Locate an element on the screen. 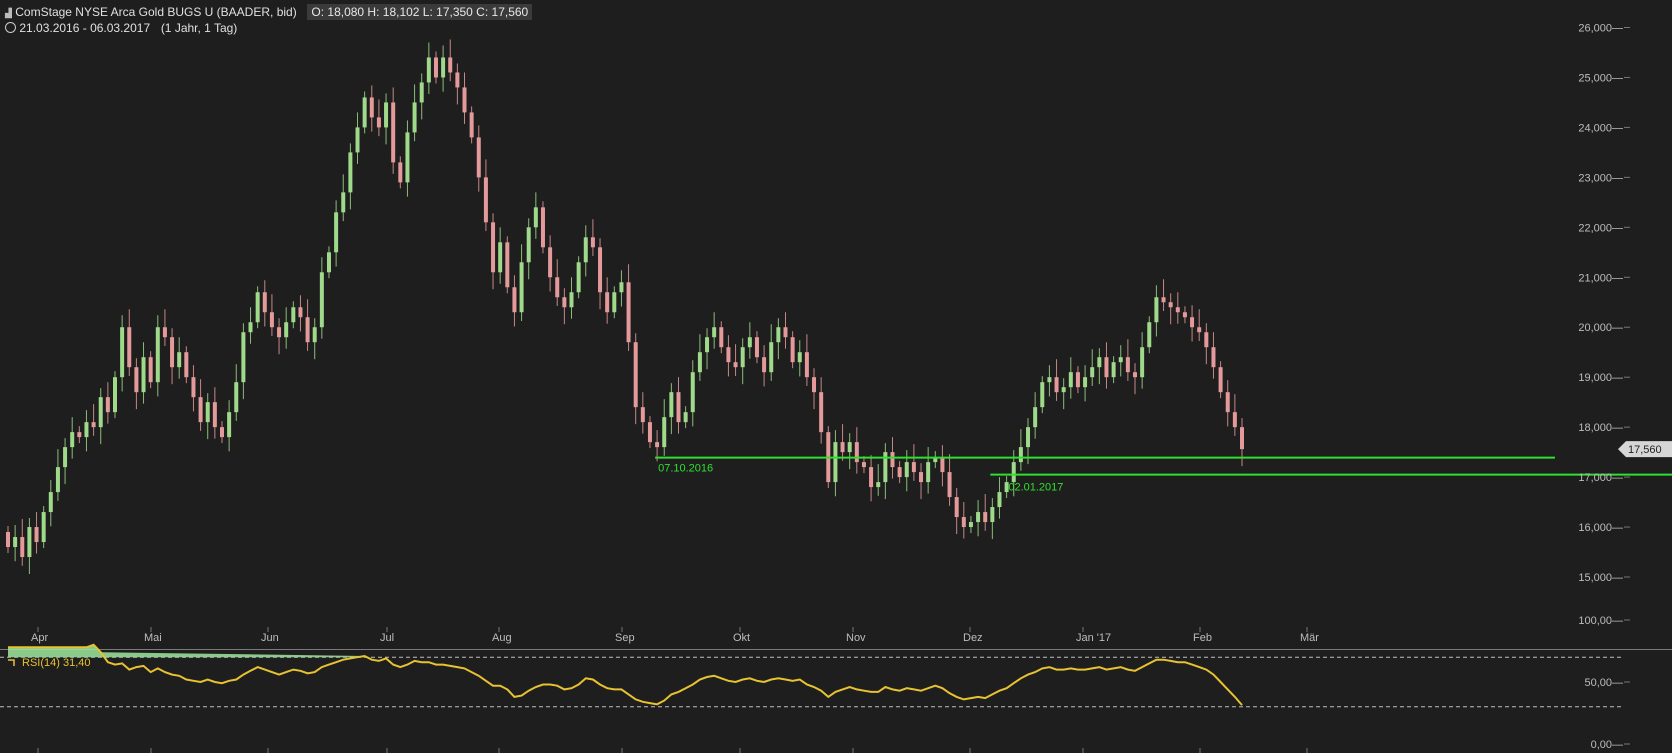  levels-layer: 07.10.2016 02.01.2017 is located at coordinates (1163, 475).